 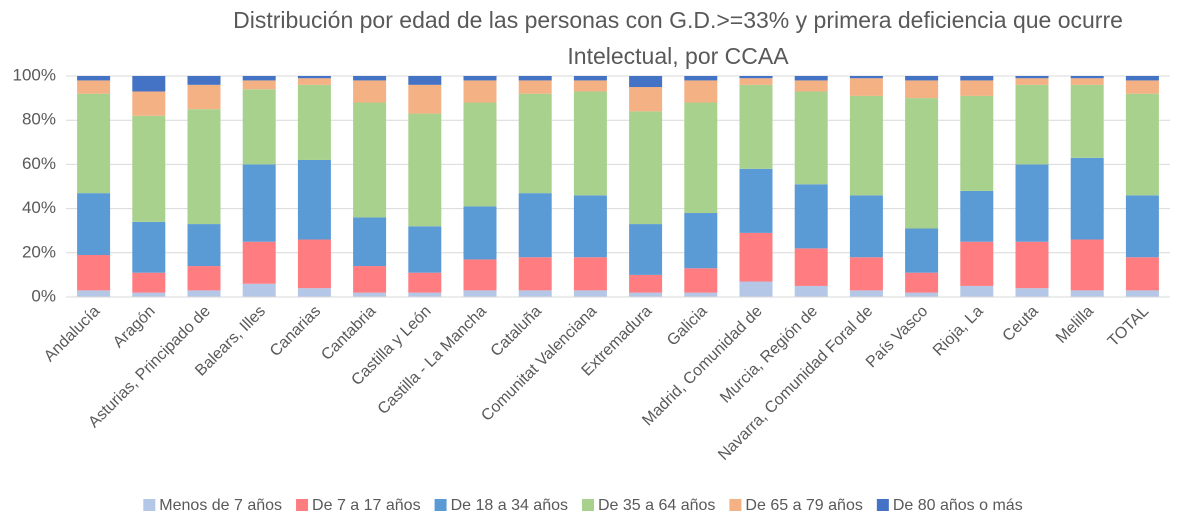 What do you see at coordinates (678, 56) in the screenshot?
I see `chart-title: Intelectual, por CCAA` at bounding box center [678, 56].